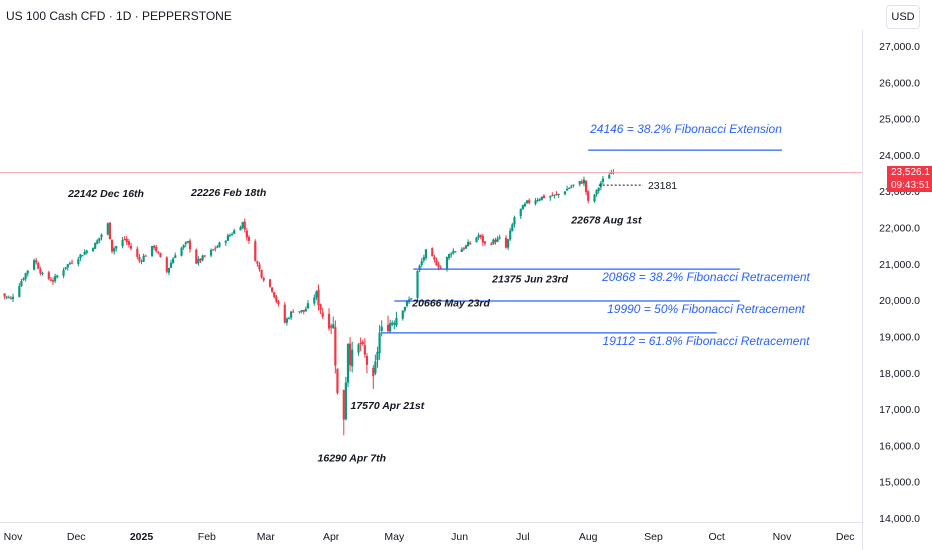 Image resolution: width=932 pixels, height=550 pixels. What do you see at coordinates (845, 537) in the screenshot?
I see `x-tick-label: Dec` at bounding box center [845, 537].